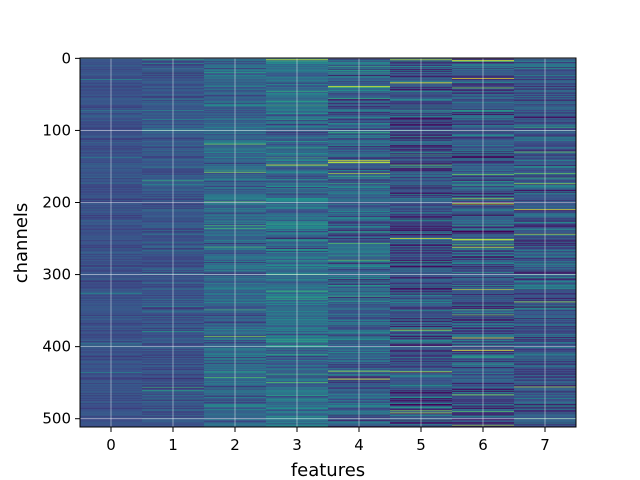  I want to click on x-tick-label: 4, so click(359, 445).